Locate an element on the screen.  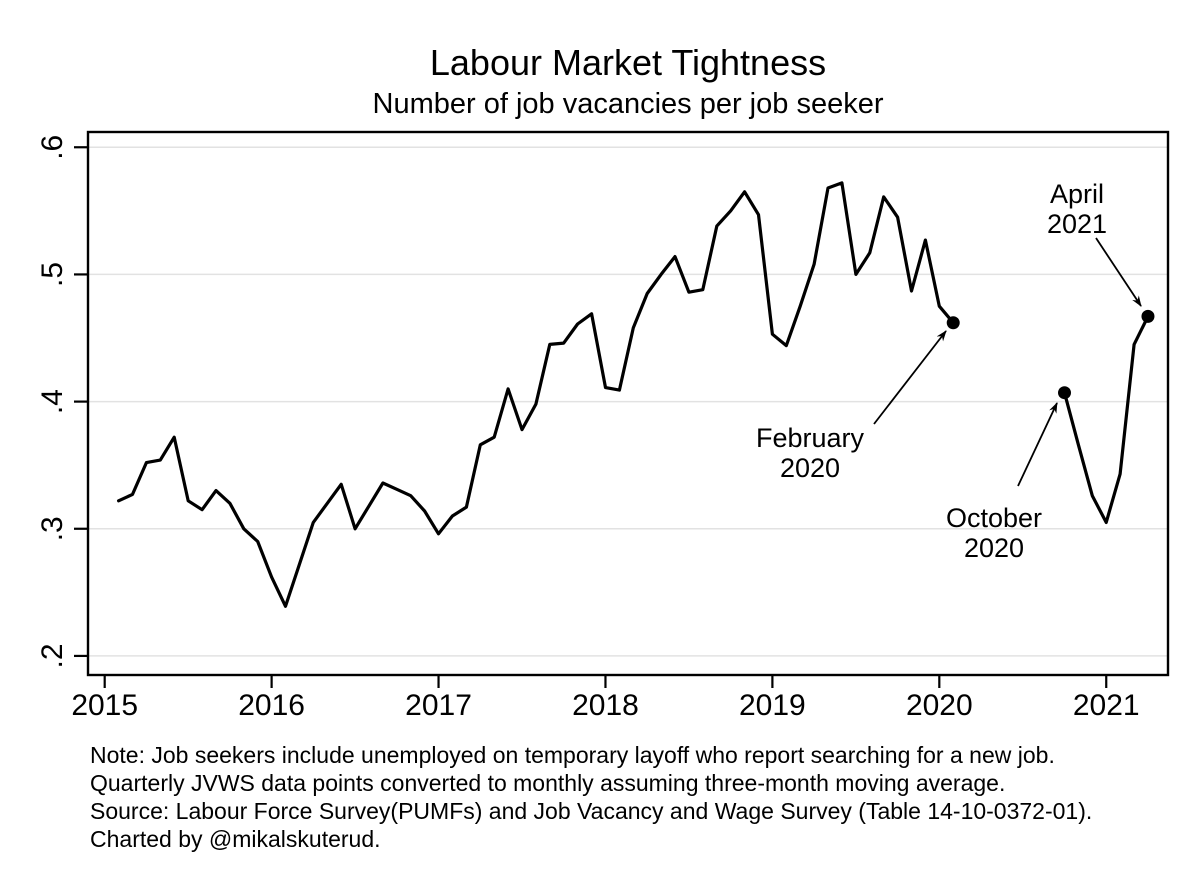
x-tick-label: 2017 is located at coordinates (438, 705).